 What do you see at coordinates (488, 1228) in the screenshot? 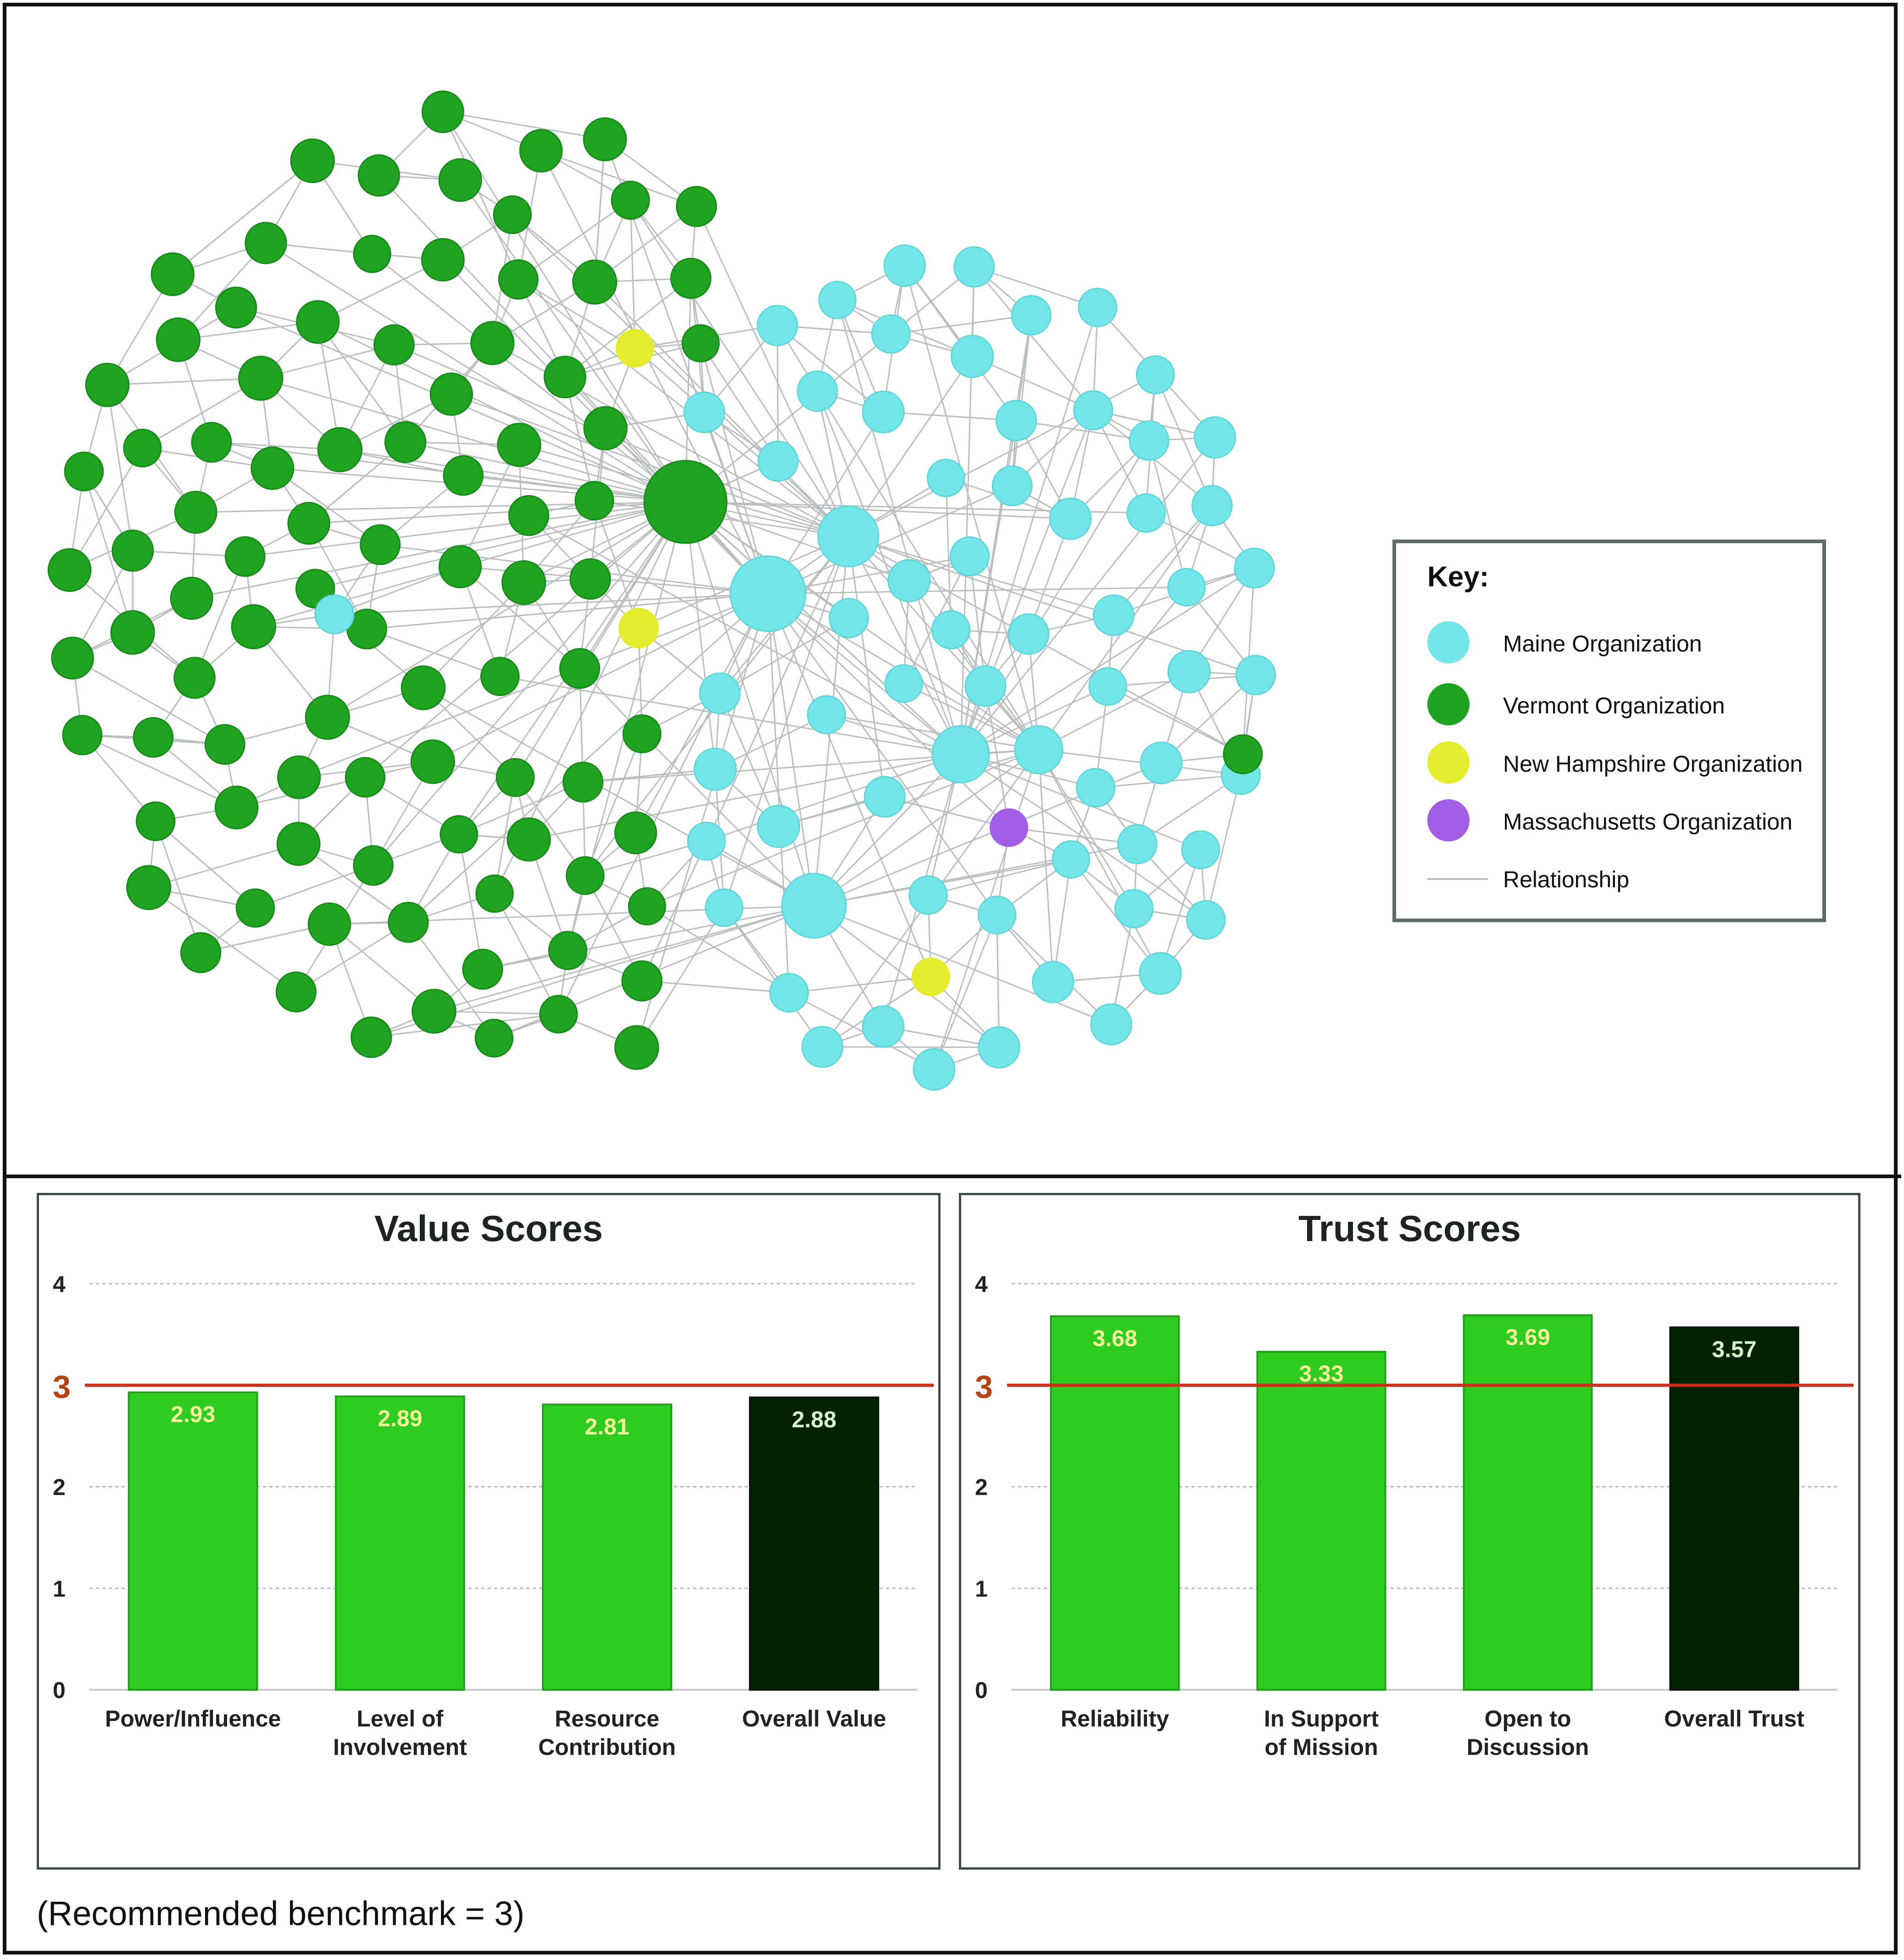
I see `chart-title: Value Scores` at bounding box center [488, 1228].